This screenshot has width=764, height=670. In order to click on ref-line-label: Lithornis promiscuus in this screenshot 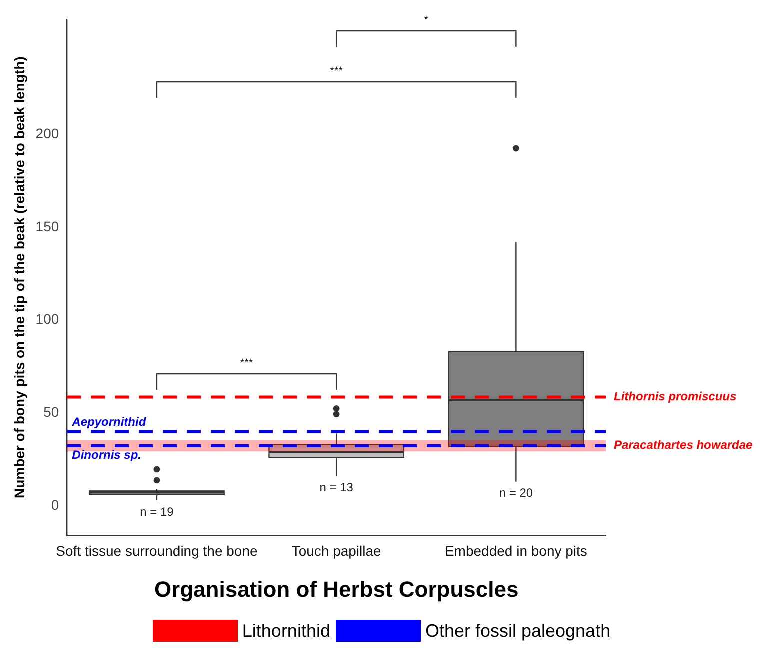, I will do `click(676, 397)`.